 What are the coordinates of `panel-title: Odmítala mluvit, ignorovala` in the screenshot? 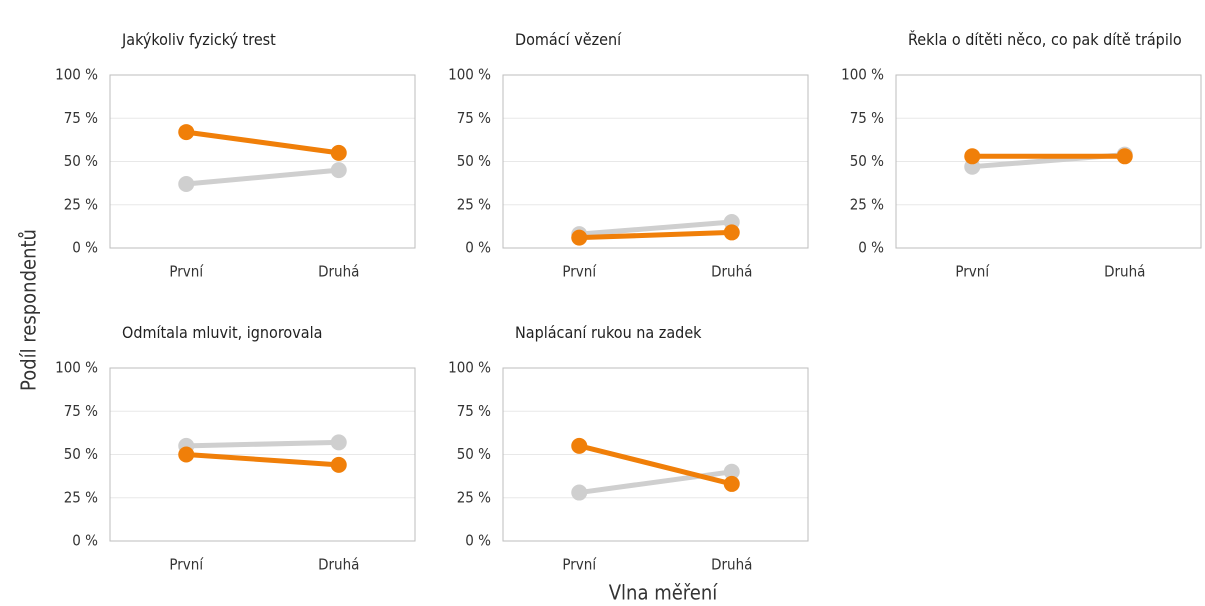 It's located at (222, 332).